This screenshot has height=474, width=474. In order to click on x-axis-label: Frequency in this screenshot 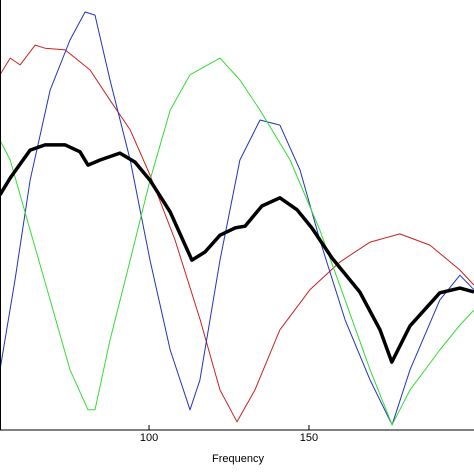, I will do `click(238, 459)`.